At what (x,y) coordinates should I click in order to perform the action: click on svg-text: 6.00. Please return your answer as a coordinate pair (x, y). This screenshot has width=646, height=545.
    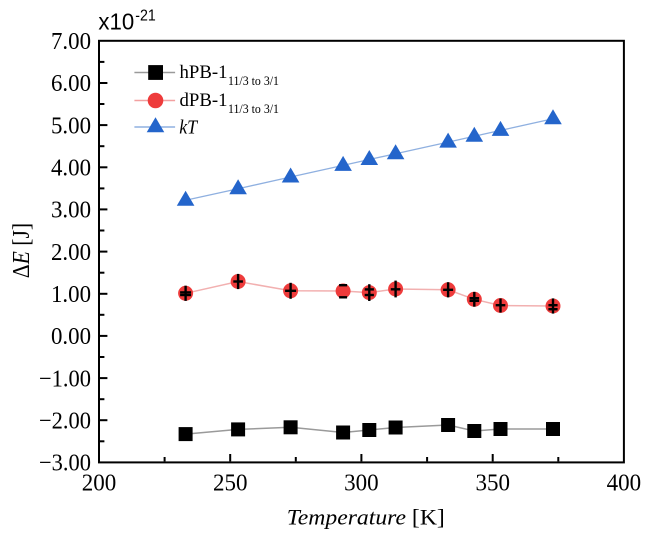
    Looking at the image, I should click on (71, 83).